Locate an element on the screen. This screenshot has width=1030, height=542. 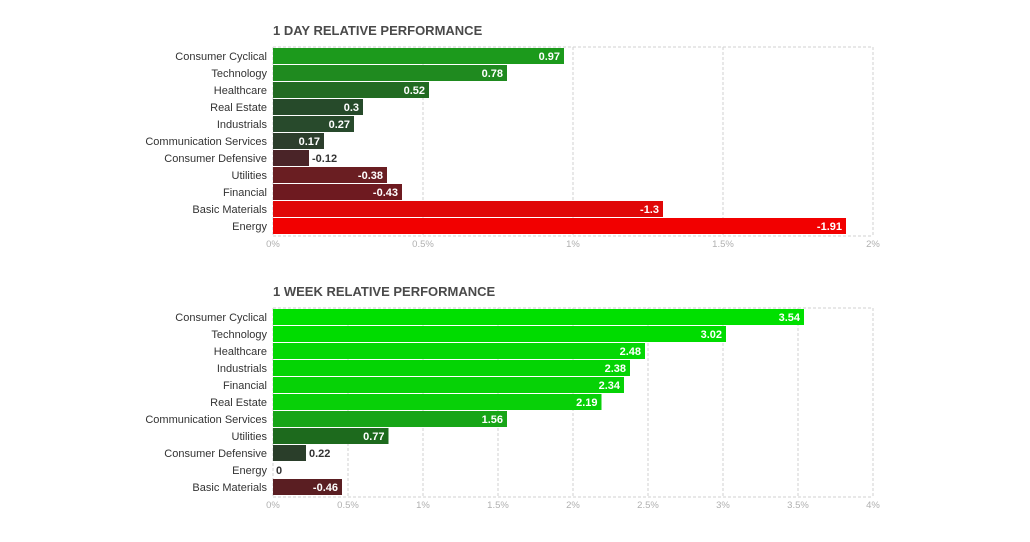
week-x-tick-label: 4% is located at coordinates (873, 505).